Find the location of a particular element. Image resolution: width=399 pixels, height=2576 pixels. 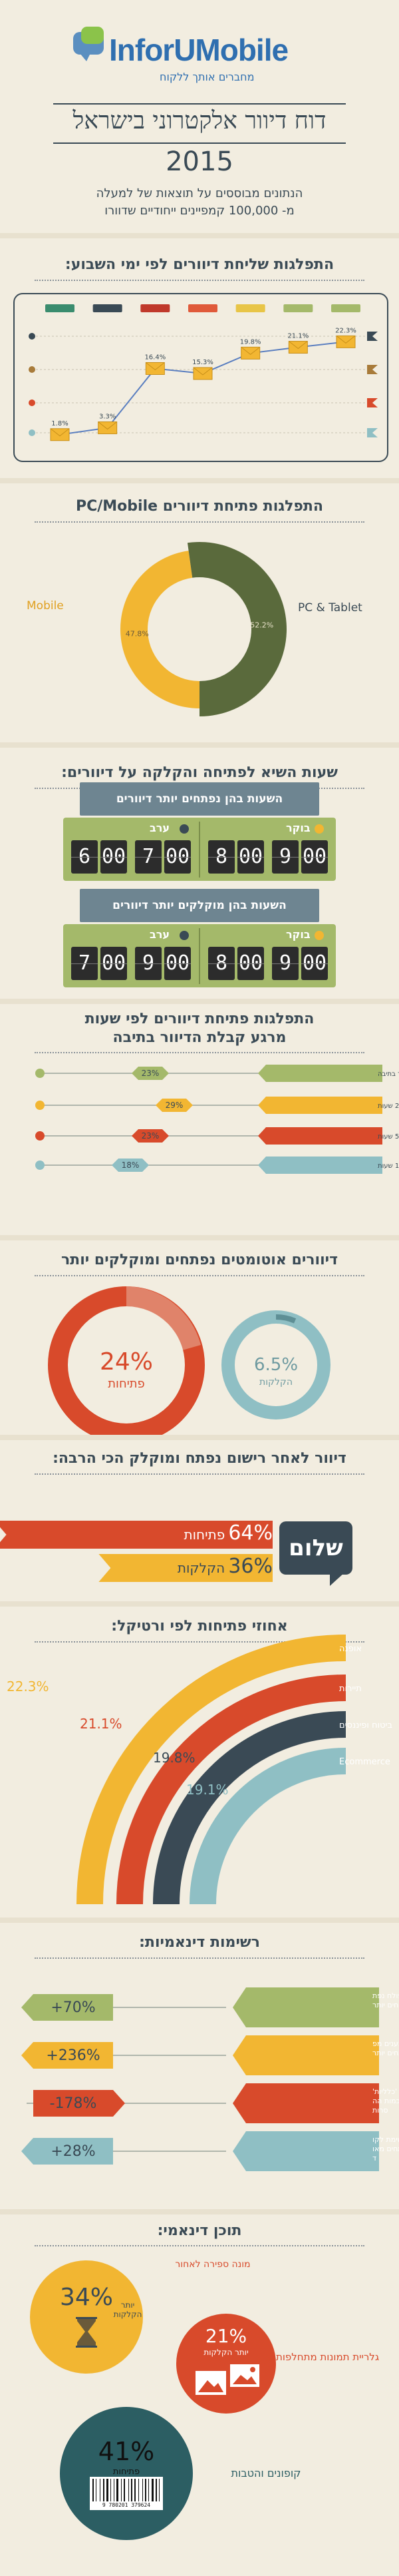

receive-category-label: 5-15 שעות is located at coordinates (388, 1137).